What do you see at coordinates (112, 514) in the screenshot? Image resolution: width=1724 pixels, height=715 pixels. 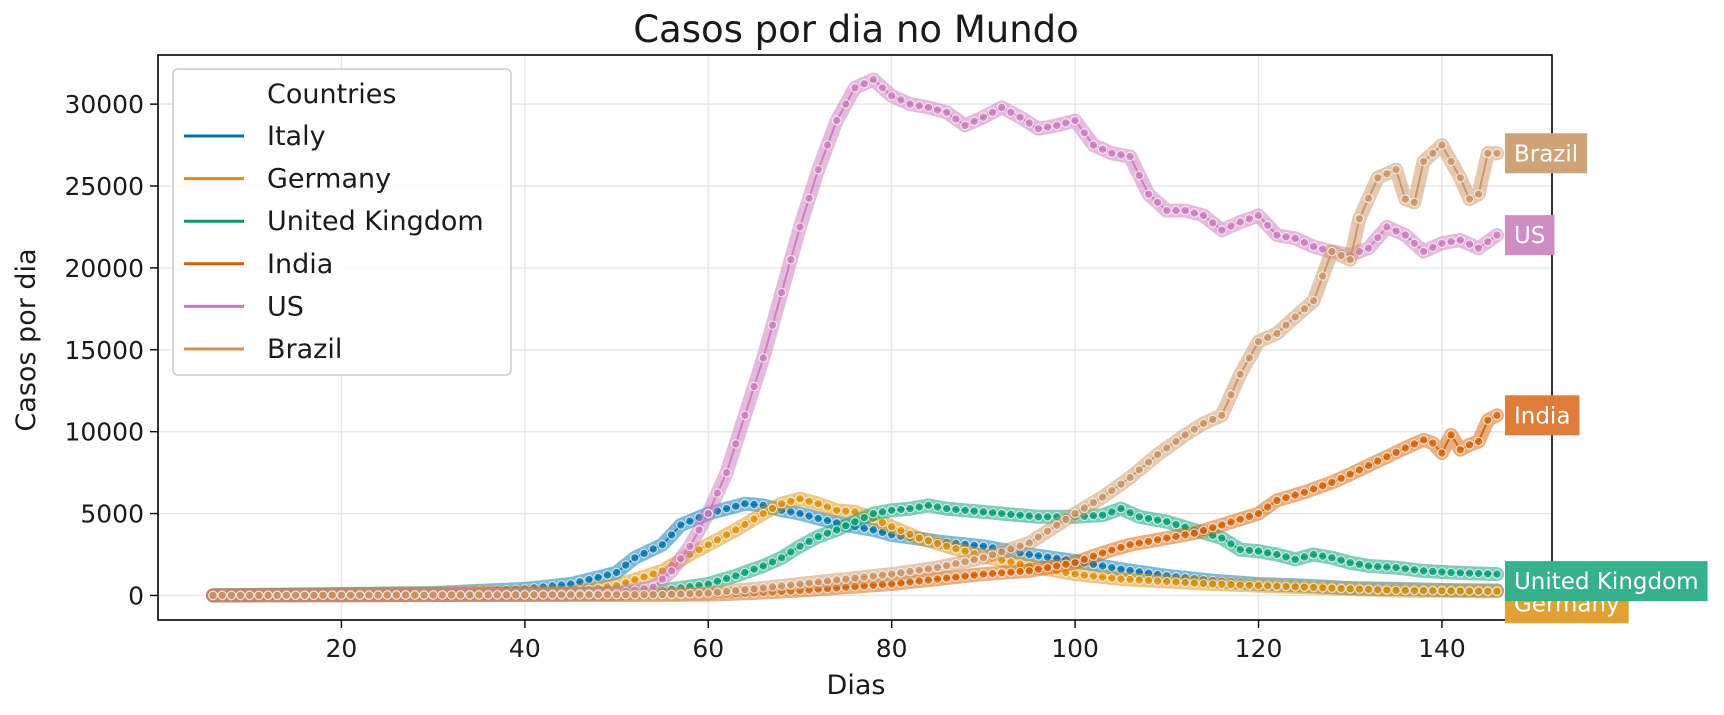 I see `y-tick-label: 5000` at bounding box center [112, 514].